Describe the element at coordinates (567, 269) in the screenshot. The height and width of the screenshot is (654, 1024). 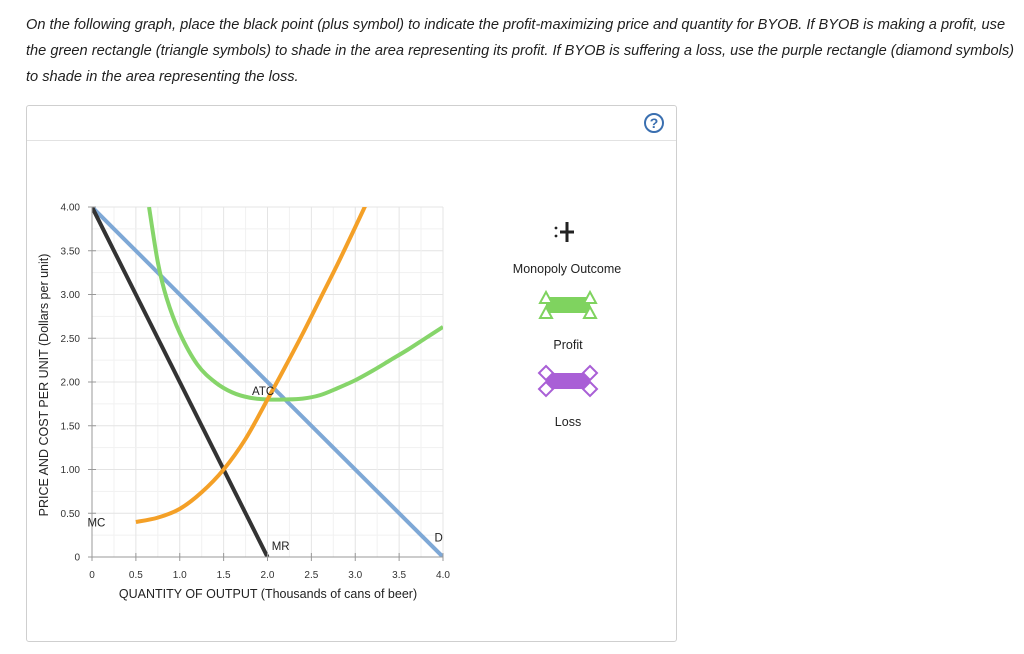
I see `monopoly-outcome-label: Monopoly Outcome` at that location.